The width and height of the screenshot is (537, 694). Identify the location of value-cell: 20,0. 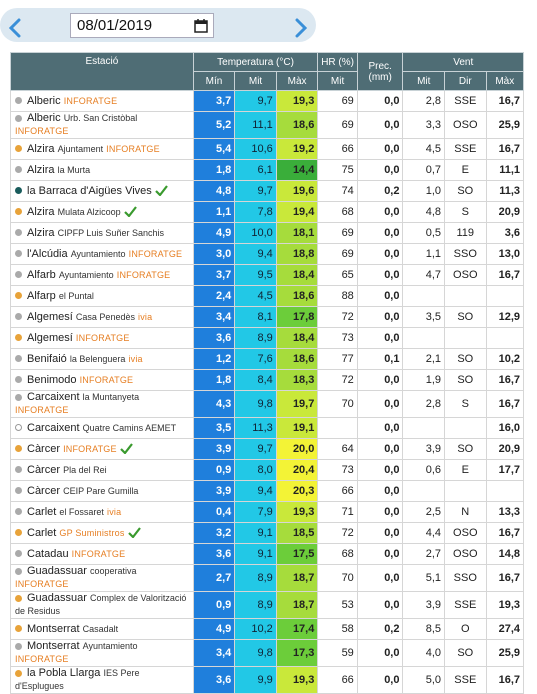
(297, 449).